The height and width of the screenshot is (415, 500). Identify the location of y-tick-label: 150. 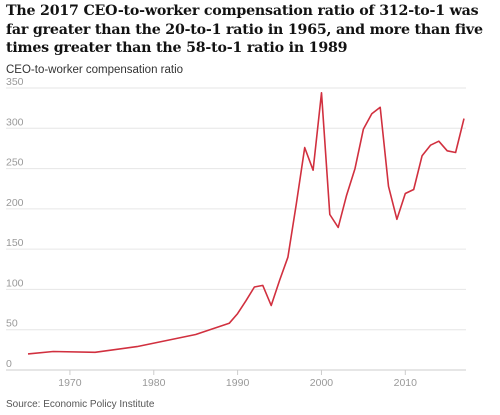
(15, 243).